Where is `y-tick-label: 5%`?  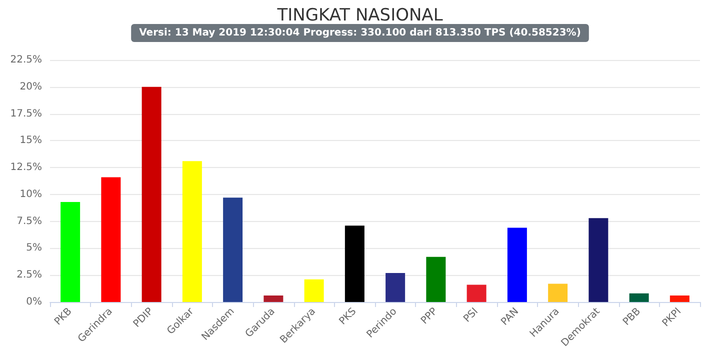 y-tick-label: 5% is located at coordinates (34, 248).